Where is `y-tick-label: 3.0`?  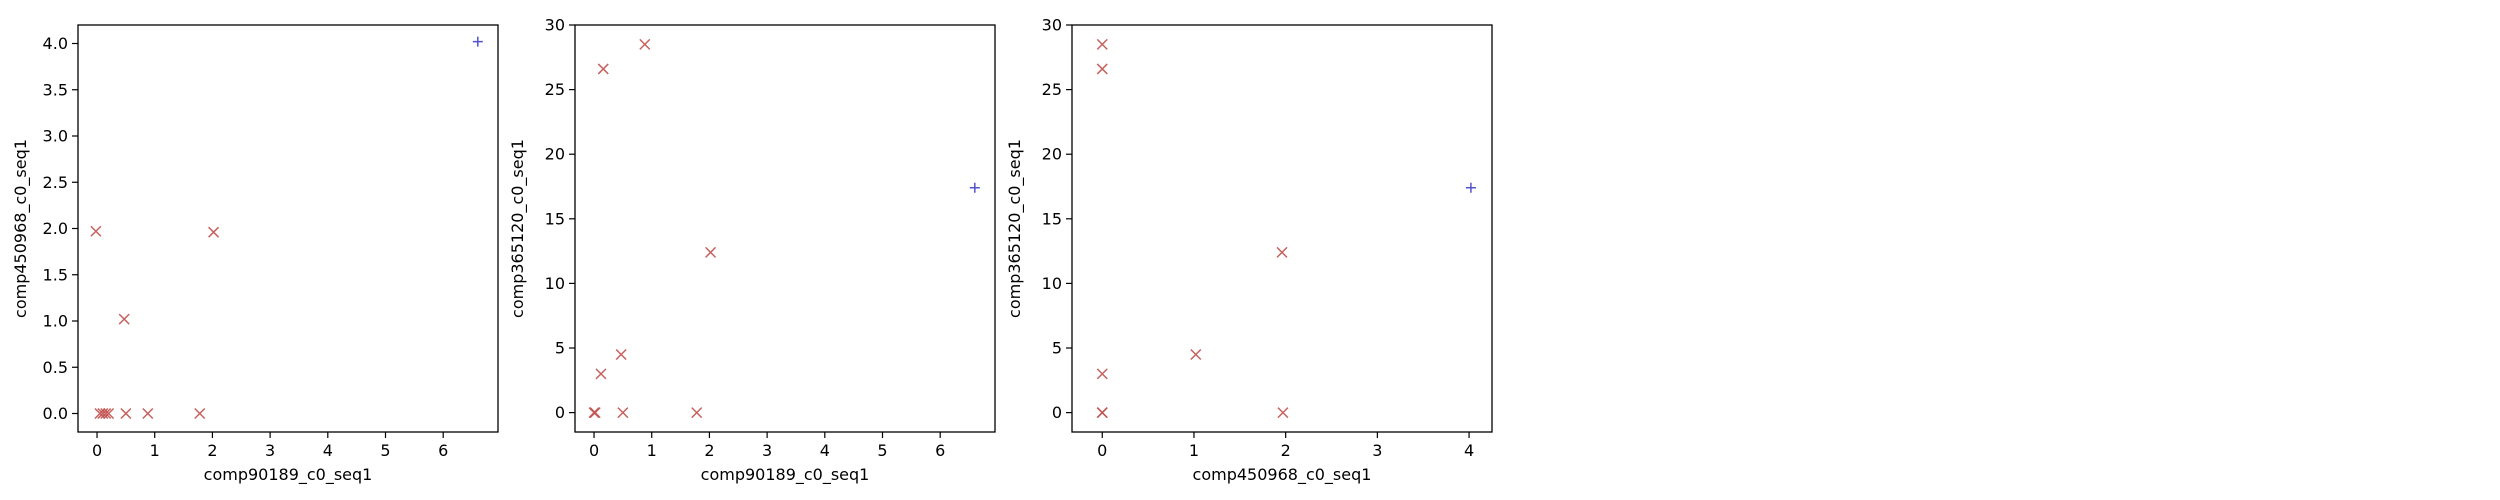 y-tick-label: 3.0 is located at coordinates (55, 136).